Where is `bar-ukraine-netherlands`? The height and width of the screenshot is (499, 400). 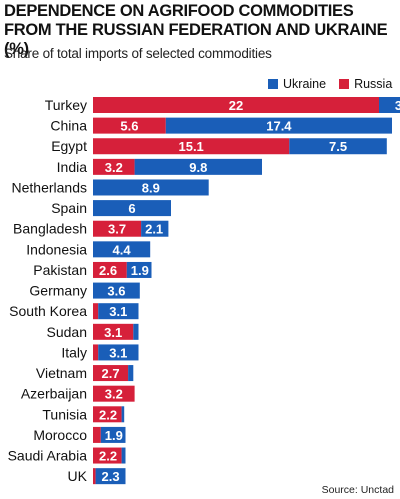
bar-ukraine-netherlands is located at coordinates (151, 187).